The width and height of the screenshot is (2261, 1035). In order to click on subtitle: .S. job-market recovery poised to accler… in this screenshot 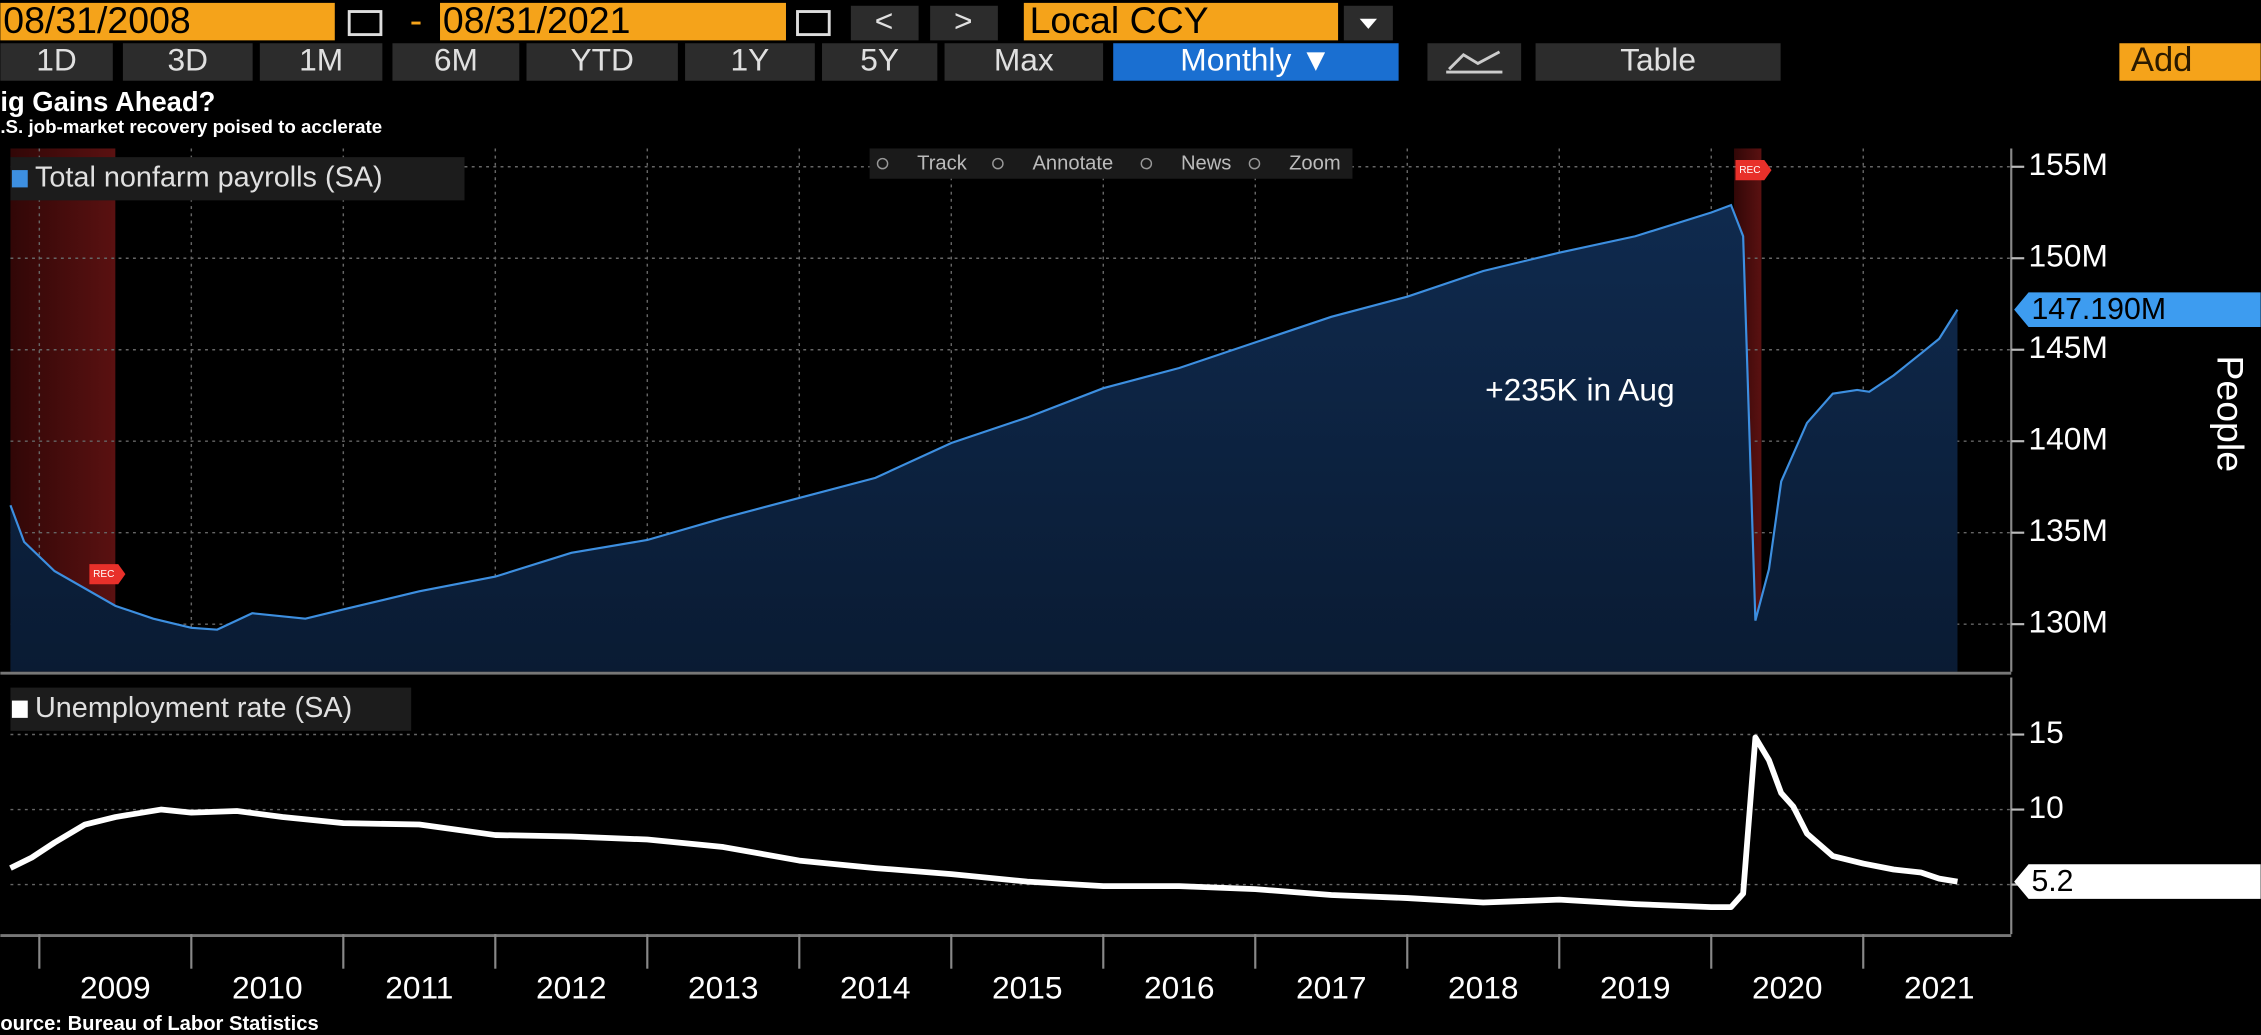, I will do `click(191, 126)`.